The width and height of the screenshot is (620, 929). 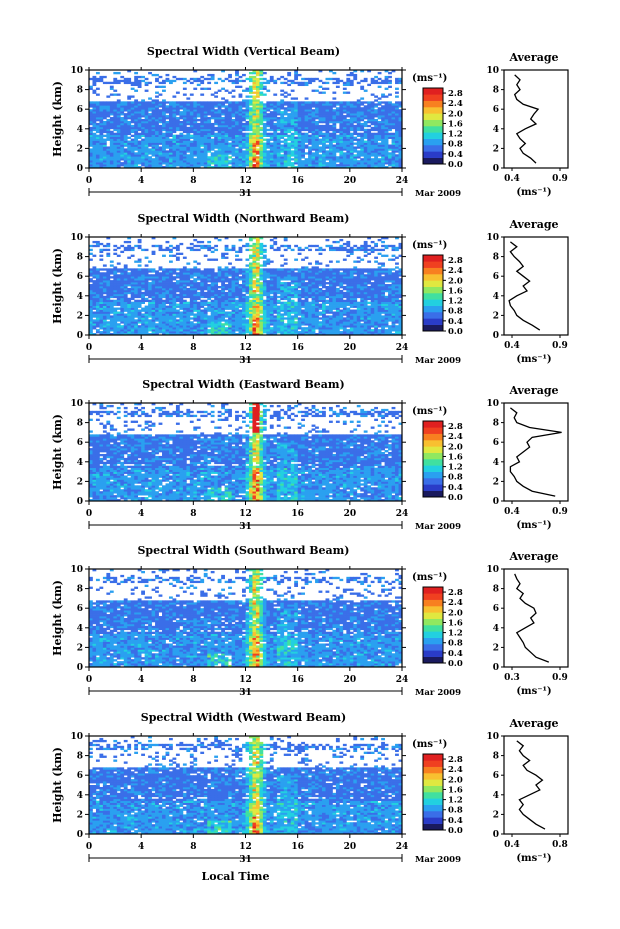 What do you see at coordinates (236, 876) in the screenshot?
I see `x-axis-label: Local Time` at bounding box center [236, 876].